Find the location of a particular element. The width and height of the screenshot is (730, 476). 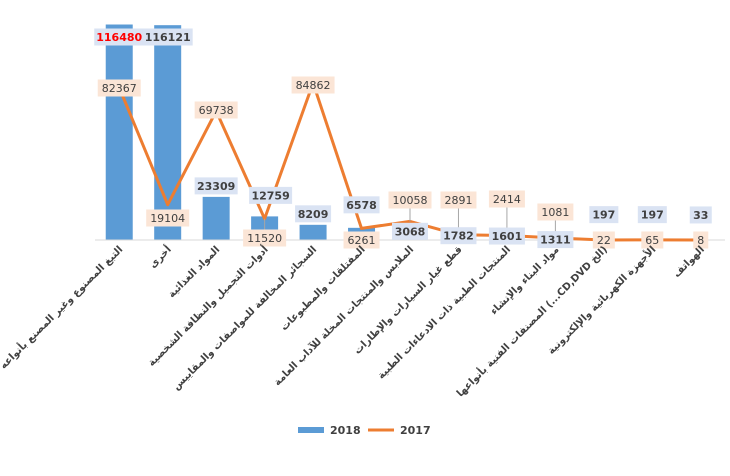

legend-swatch-2018 is located at coordinates (311, 430).